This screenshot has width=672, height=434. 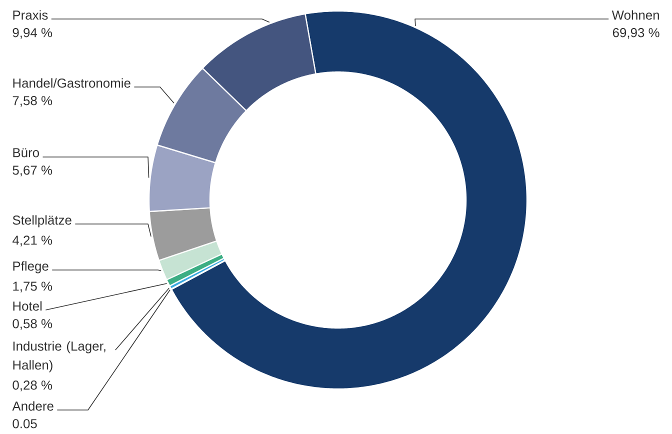 What do you see at coordinates (635, 15) in the screenshot?
I see `slice-label: Wohnen` at bounding box center [635, 15].